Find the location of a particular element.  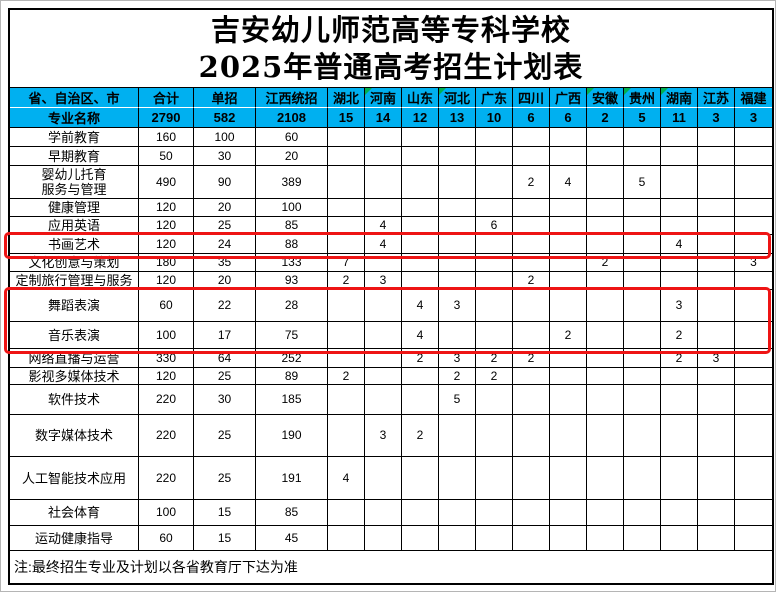

data-cell: 6 is located at coordinates (494, 226).